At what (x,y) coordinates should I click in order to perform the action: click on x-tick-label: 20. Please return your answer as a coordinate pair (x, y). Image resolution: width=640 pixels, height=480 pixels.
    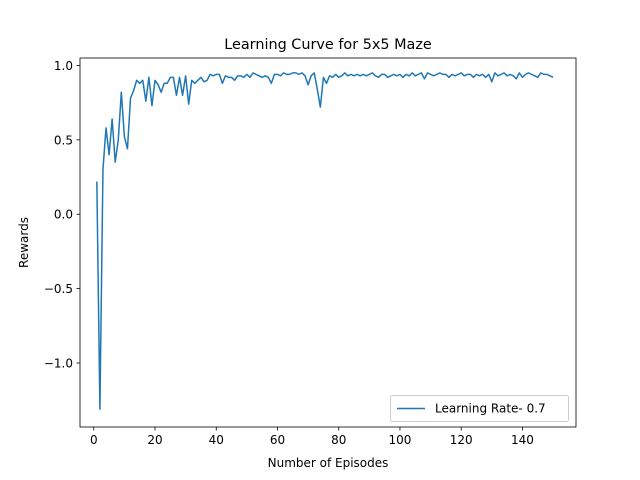
    Looking at the image, I should click on (154, 440).